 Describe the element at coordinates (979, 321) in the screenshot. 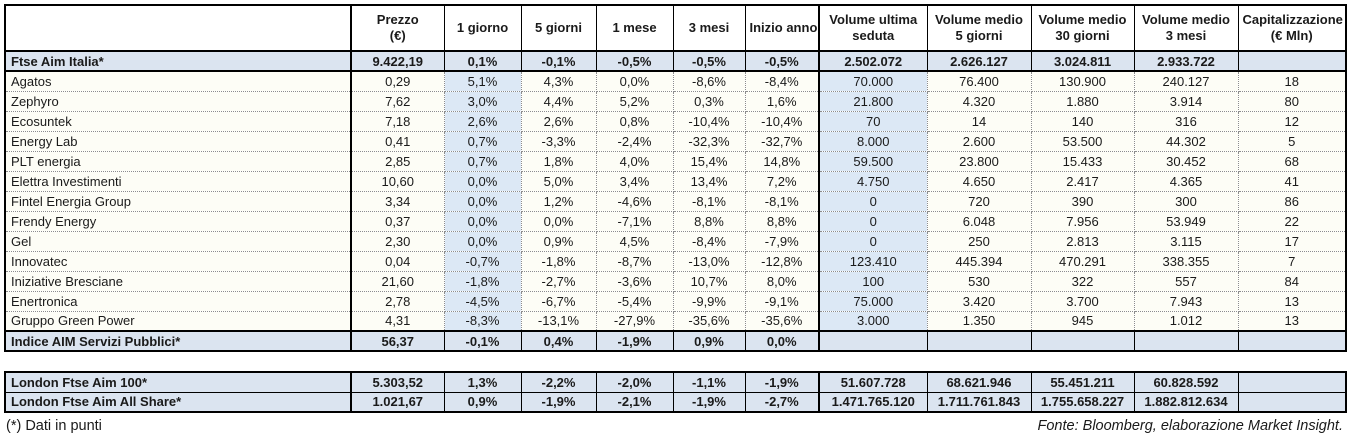

I see `cell-vol5: 1.350` at that location.